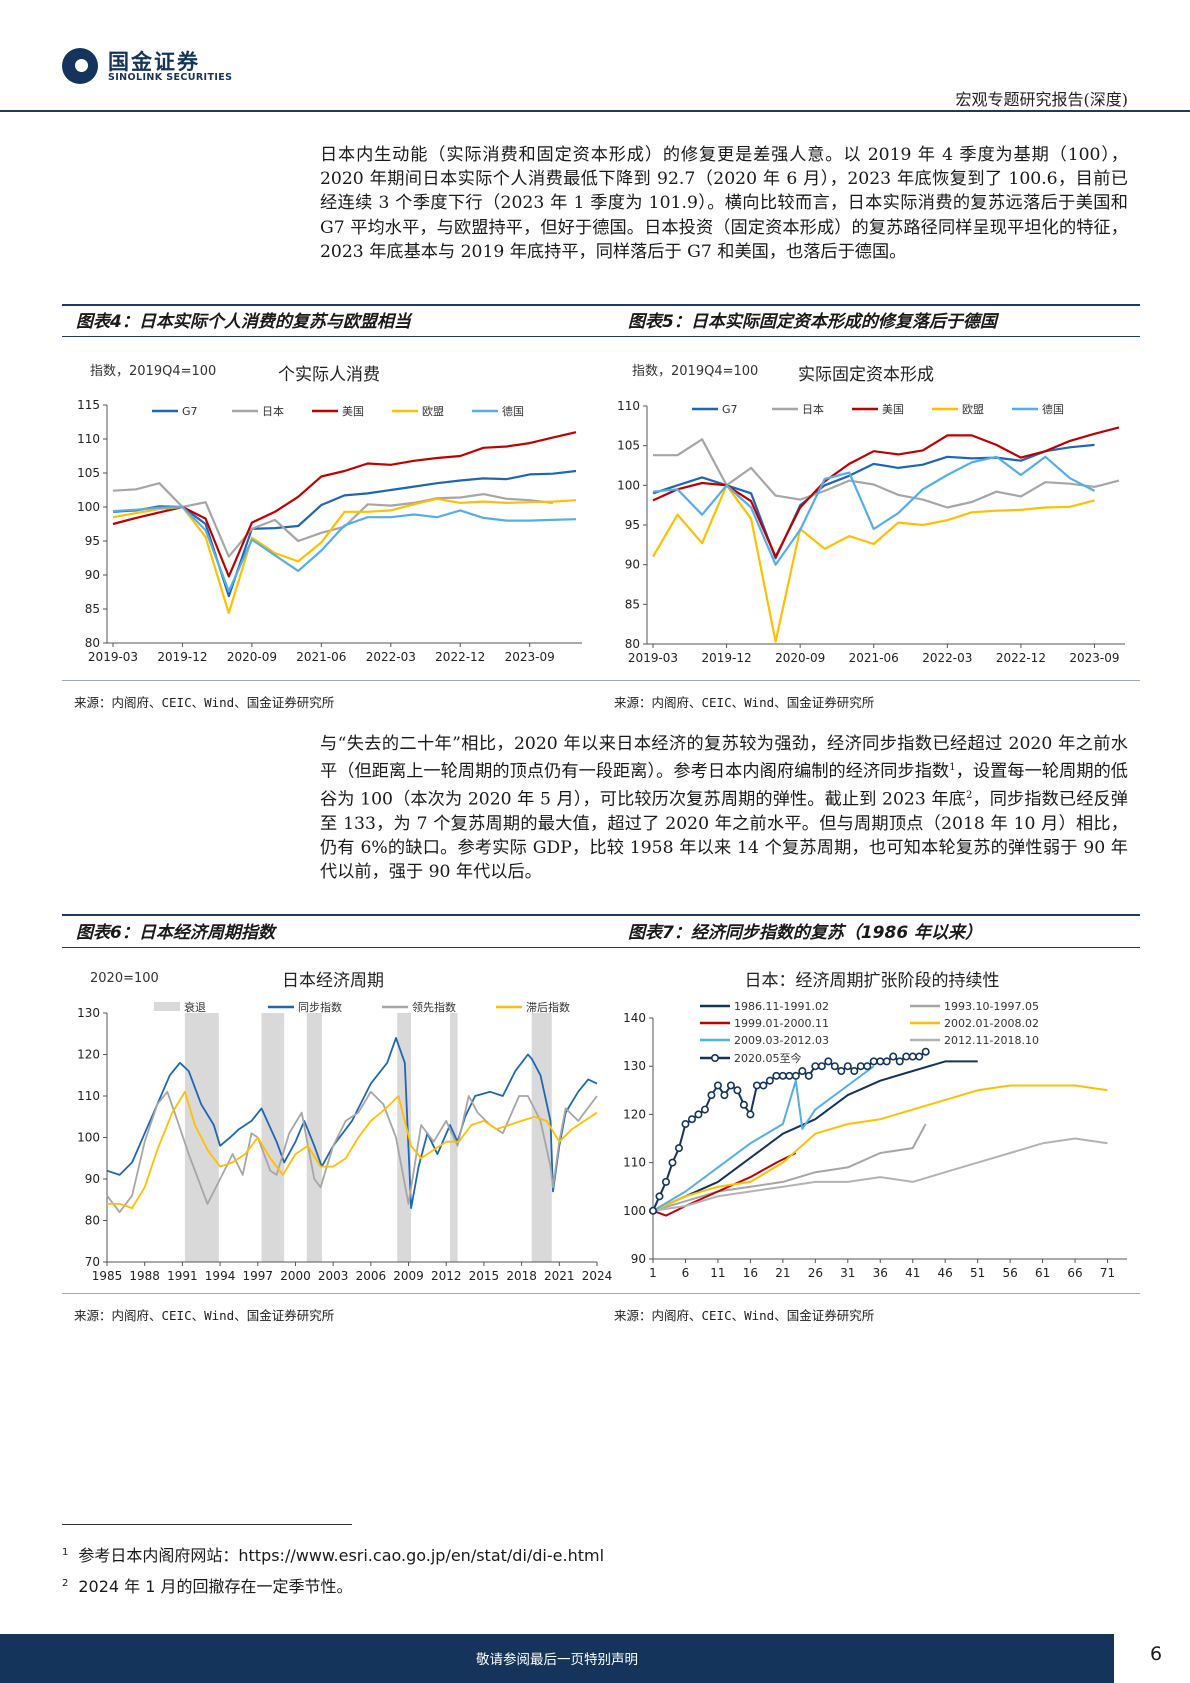 This screenshot has width=1190, height=1683. Describe the element at coordinates (781, 1006) in the screenshot. I see `legend-label: 1986.11-1991.02` at that location.